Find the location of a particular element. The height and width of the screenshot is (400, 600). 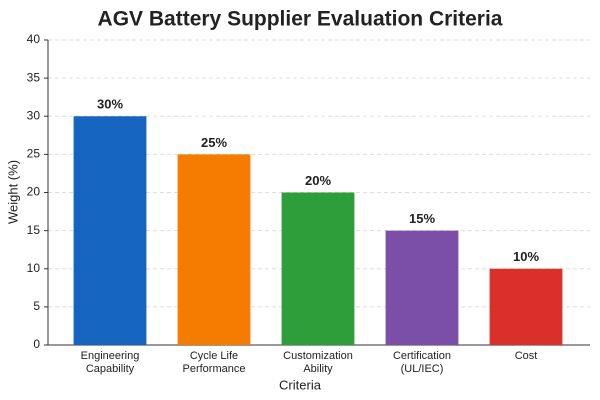

x-tick-label: Customization Ability is located at coordinates (318, 362).